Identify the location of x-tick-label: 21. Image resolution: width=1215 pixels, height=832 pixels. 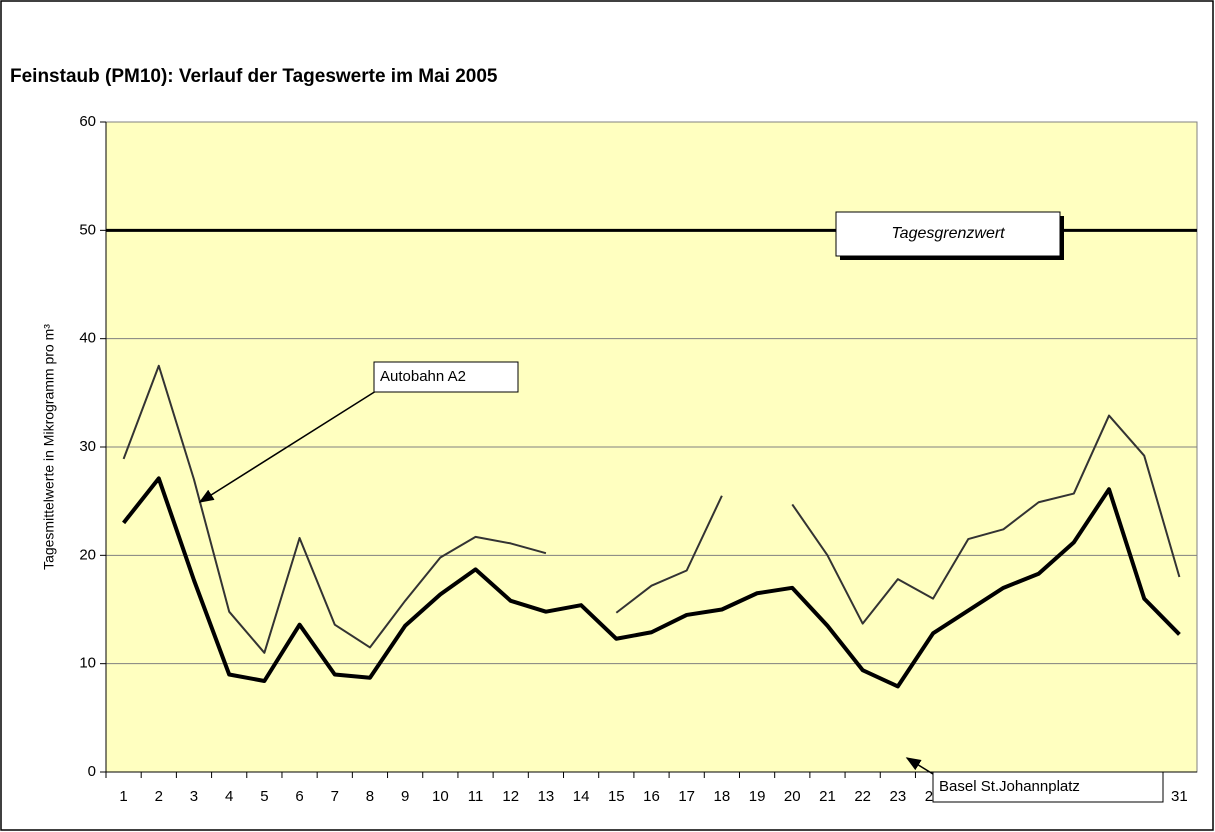
(827, 796).